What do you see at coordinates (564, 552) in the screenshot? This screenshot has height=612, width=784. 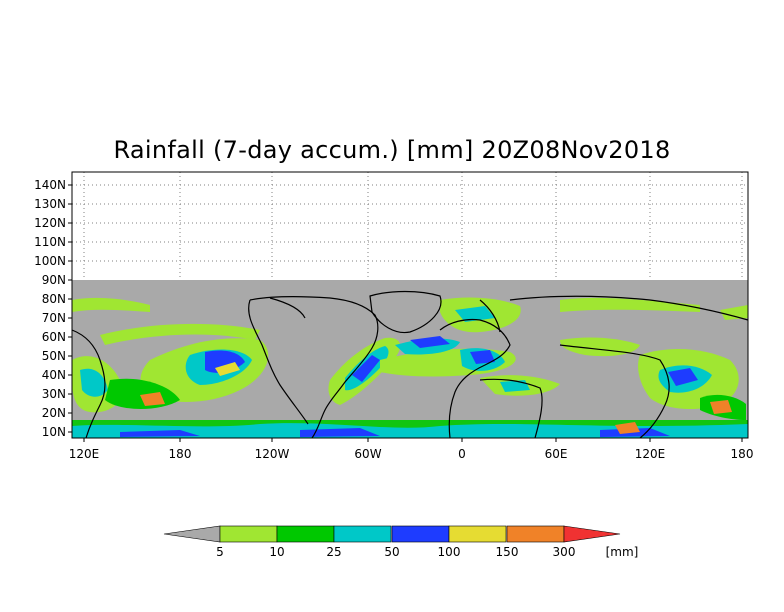 I see `legend-label: 300` at bounding box center [564, 552].